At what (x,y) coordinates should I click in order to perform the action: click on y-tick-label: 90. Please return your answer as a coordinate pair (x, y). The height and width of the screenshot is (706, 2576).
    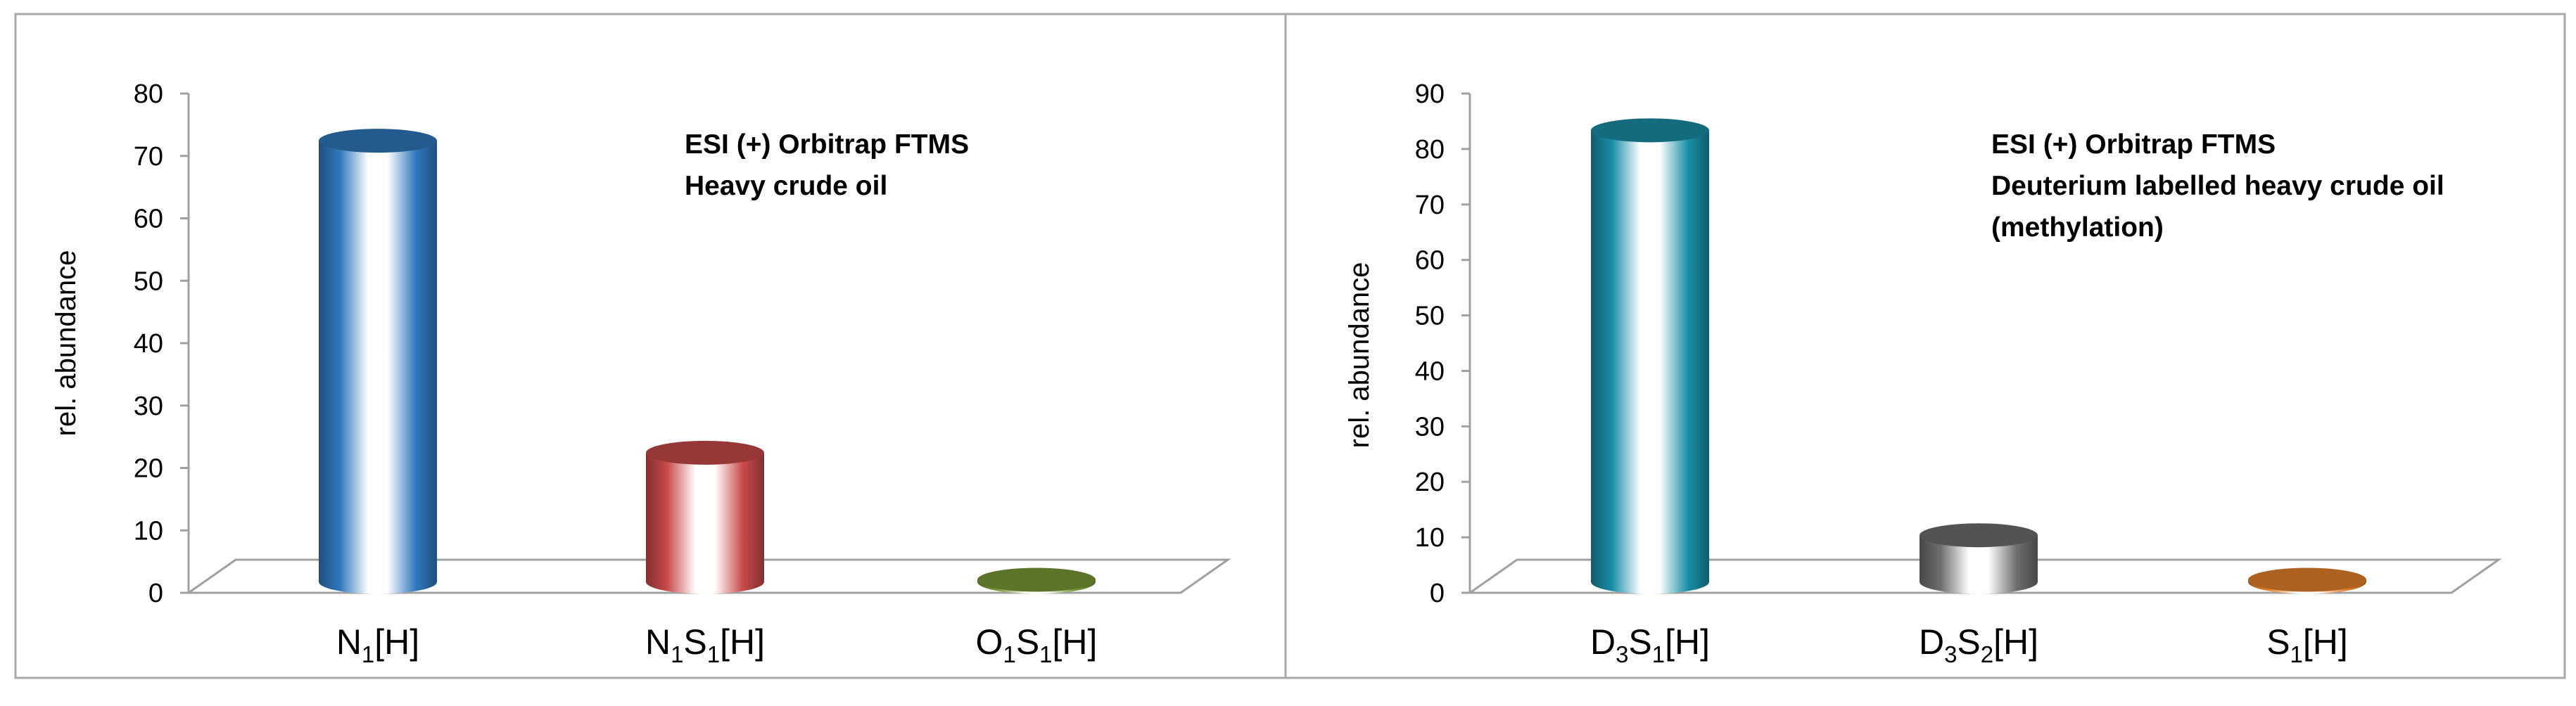
    Looking at the image, I should click on (1430, 94).